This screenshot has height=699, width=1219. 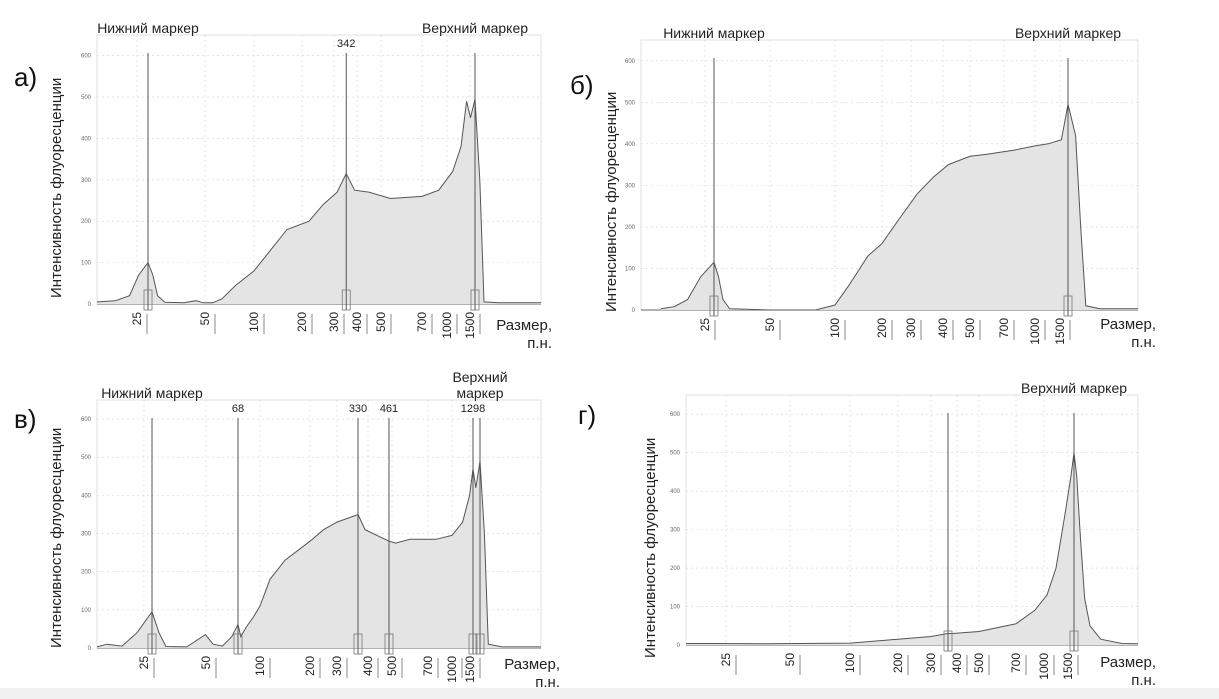 What do you see at coordinates (479, 393) in the screenshot?
I see `marker-title: маркер` at bounding box center [479, 393].